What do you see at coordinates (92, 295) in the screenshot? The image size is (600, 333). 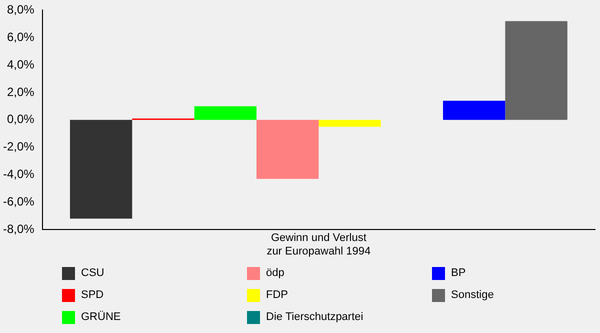 I see `legend-label: SPD` at bounding box center [92, 295].